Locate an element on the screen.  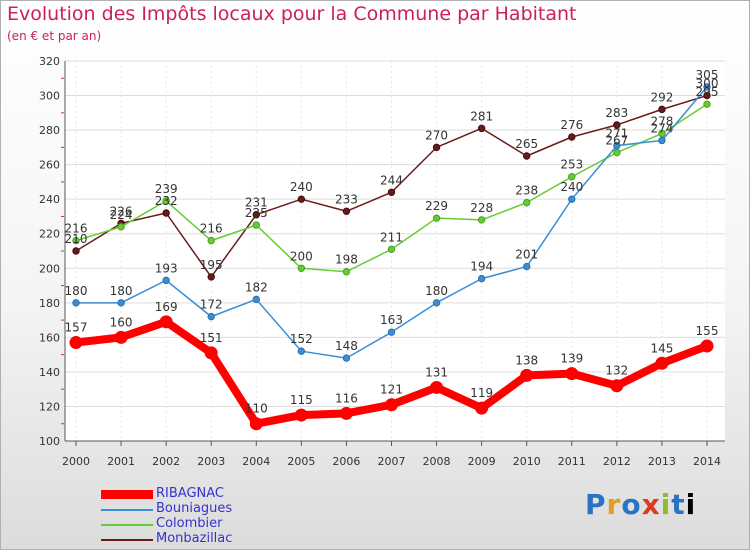
data-label-monbazillac: 232 is located at coordinates (166, 201).